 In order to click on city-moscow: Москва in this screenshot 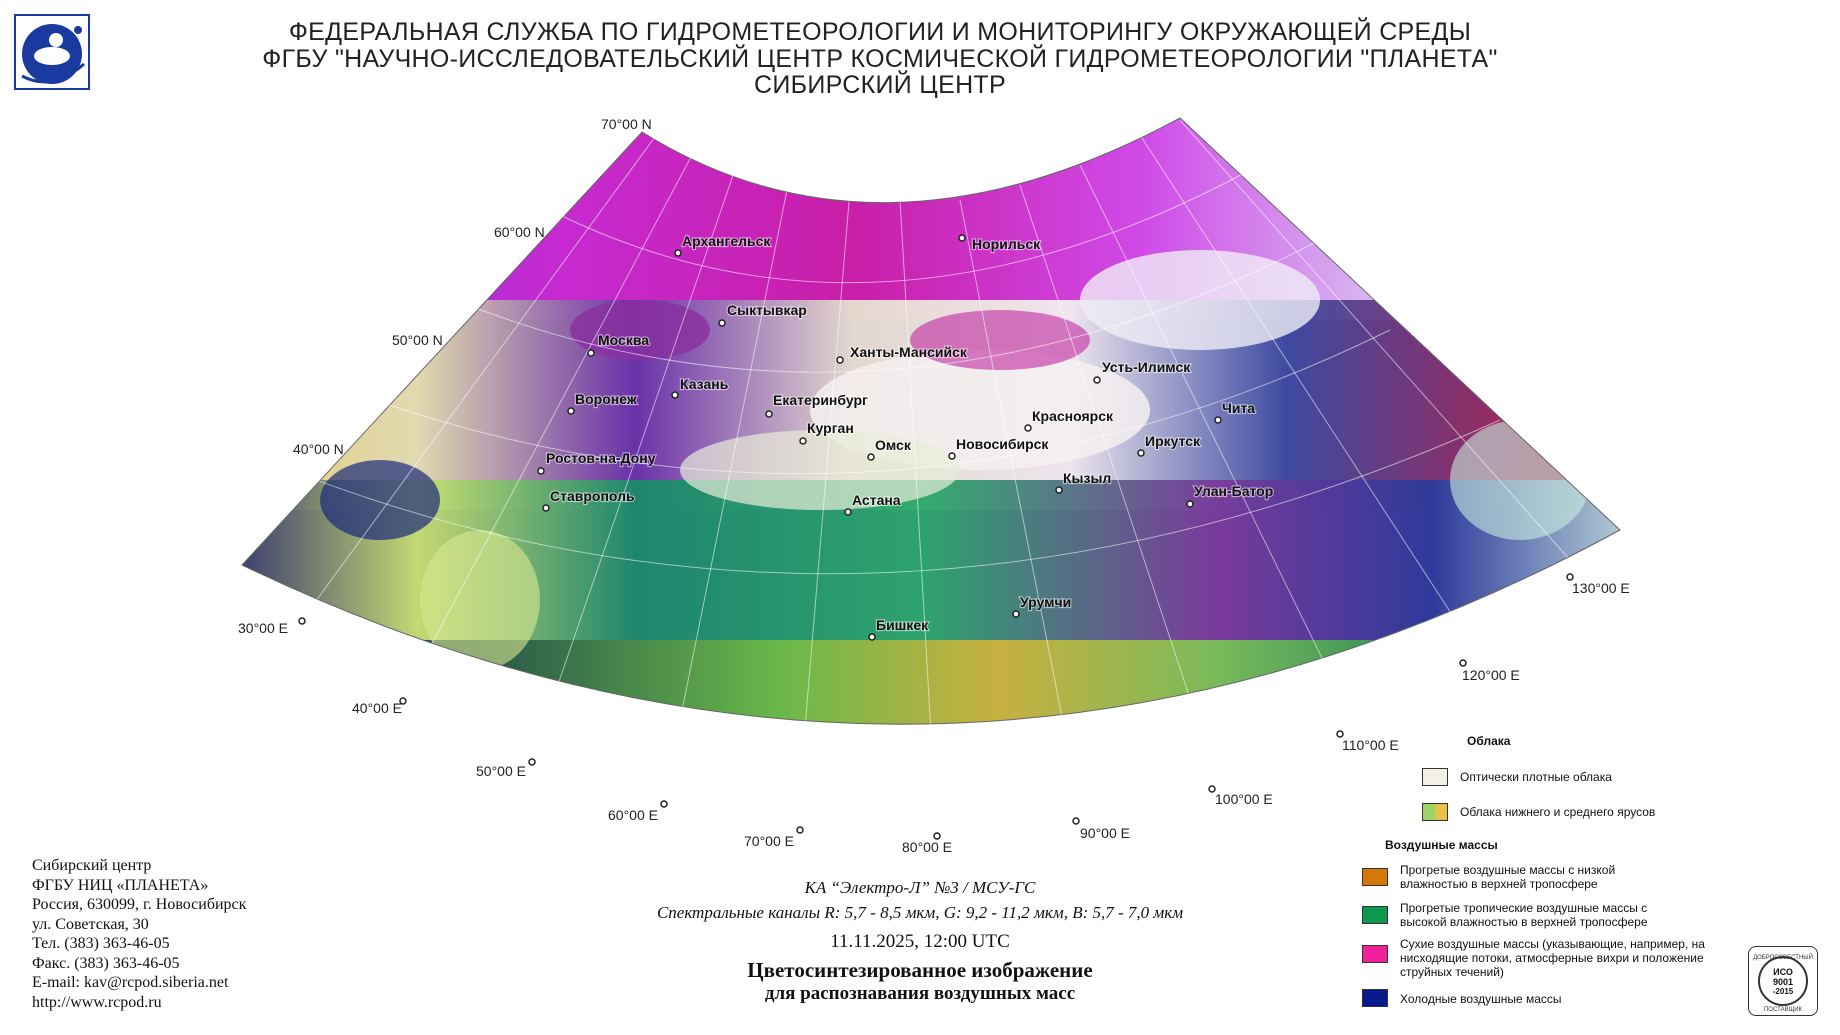, I will do `click(623, 340)`.